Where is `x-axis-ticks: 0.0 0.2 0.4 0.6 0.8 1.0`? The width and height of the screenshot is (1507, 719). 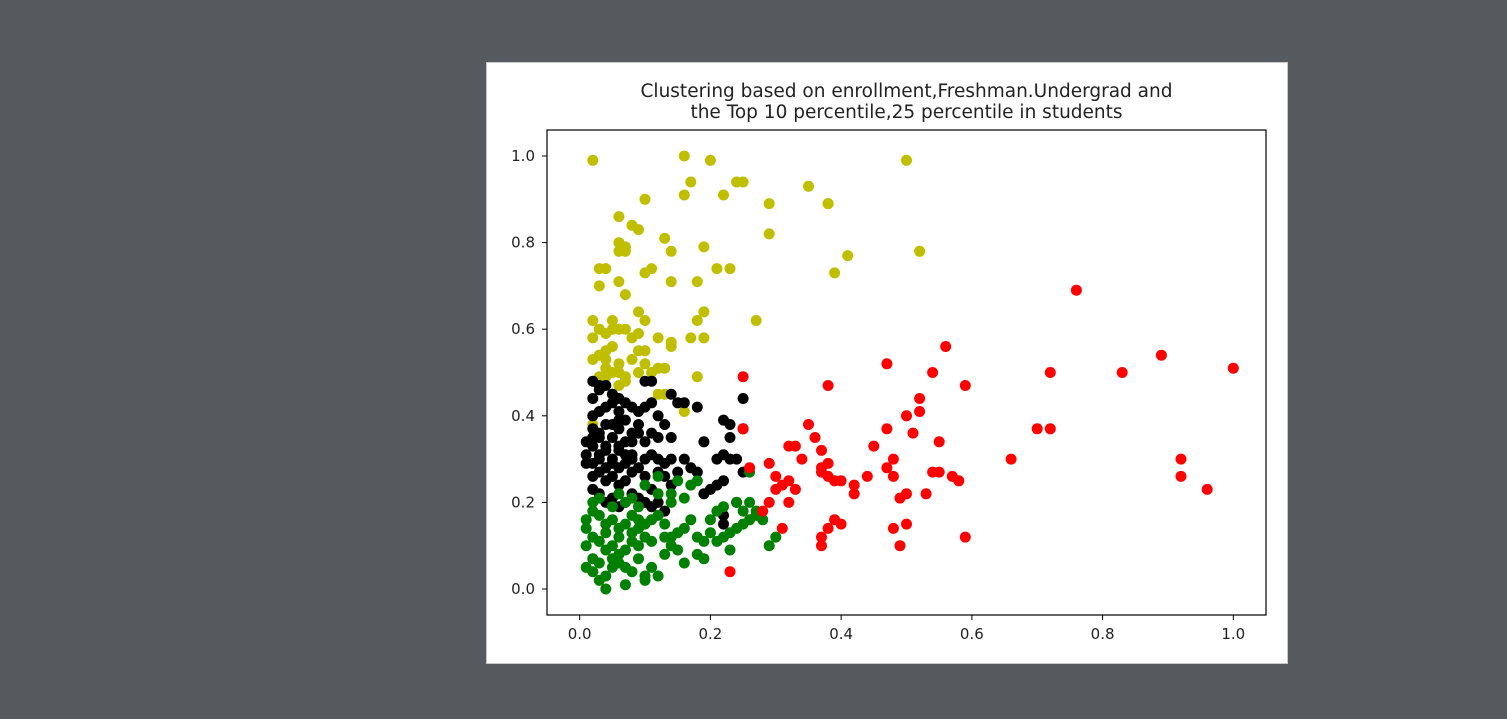
x-axis-ticks: 0.0 0.2 0.4 0.6 0.8 1.0 is located at coordinates (906, 629).